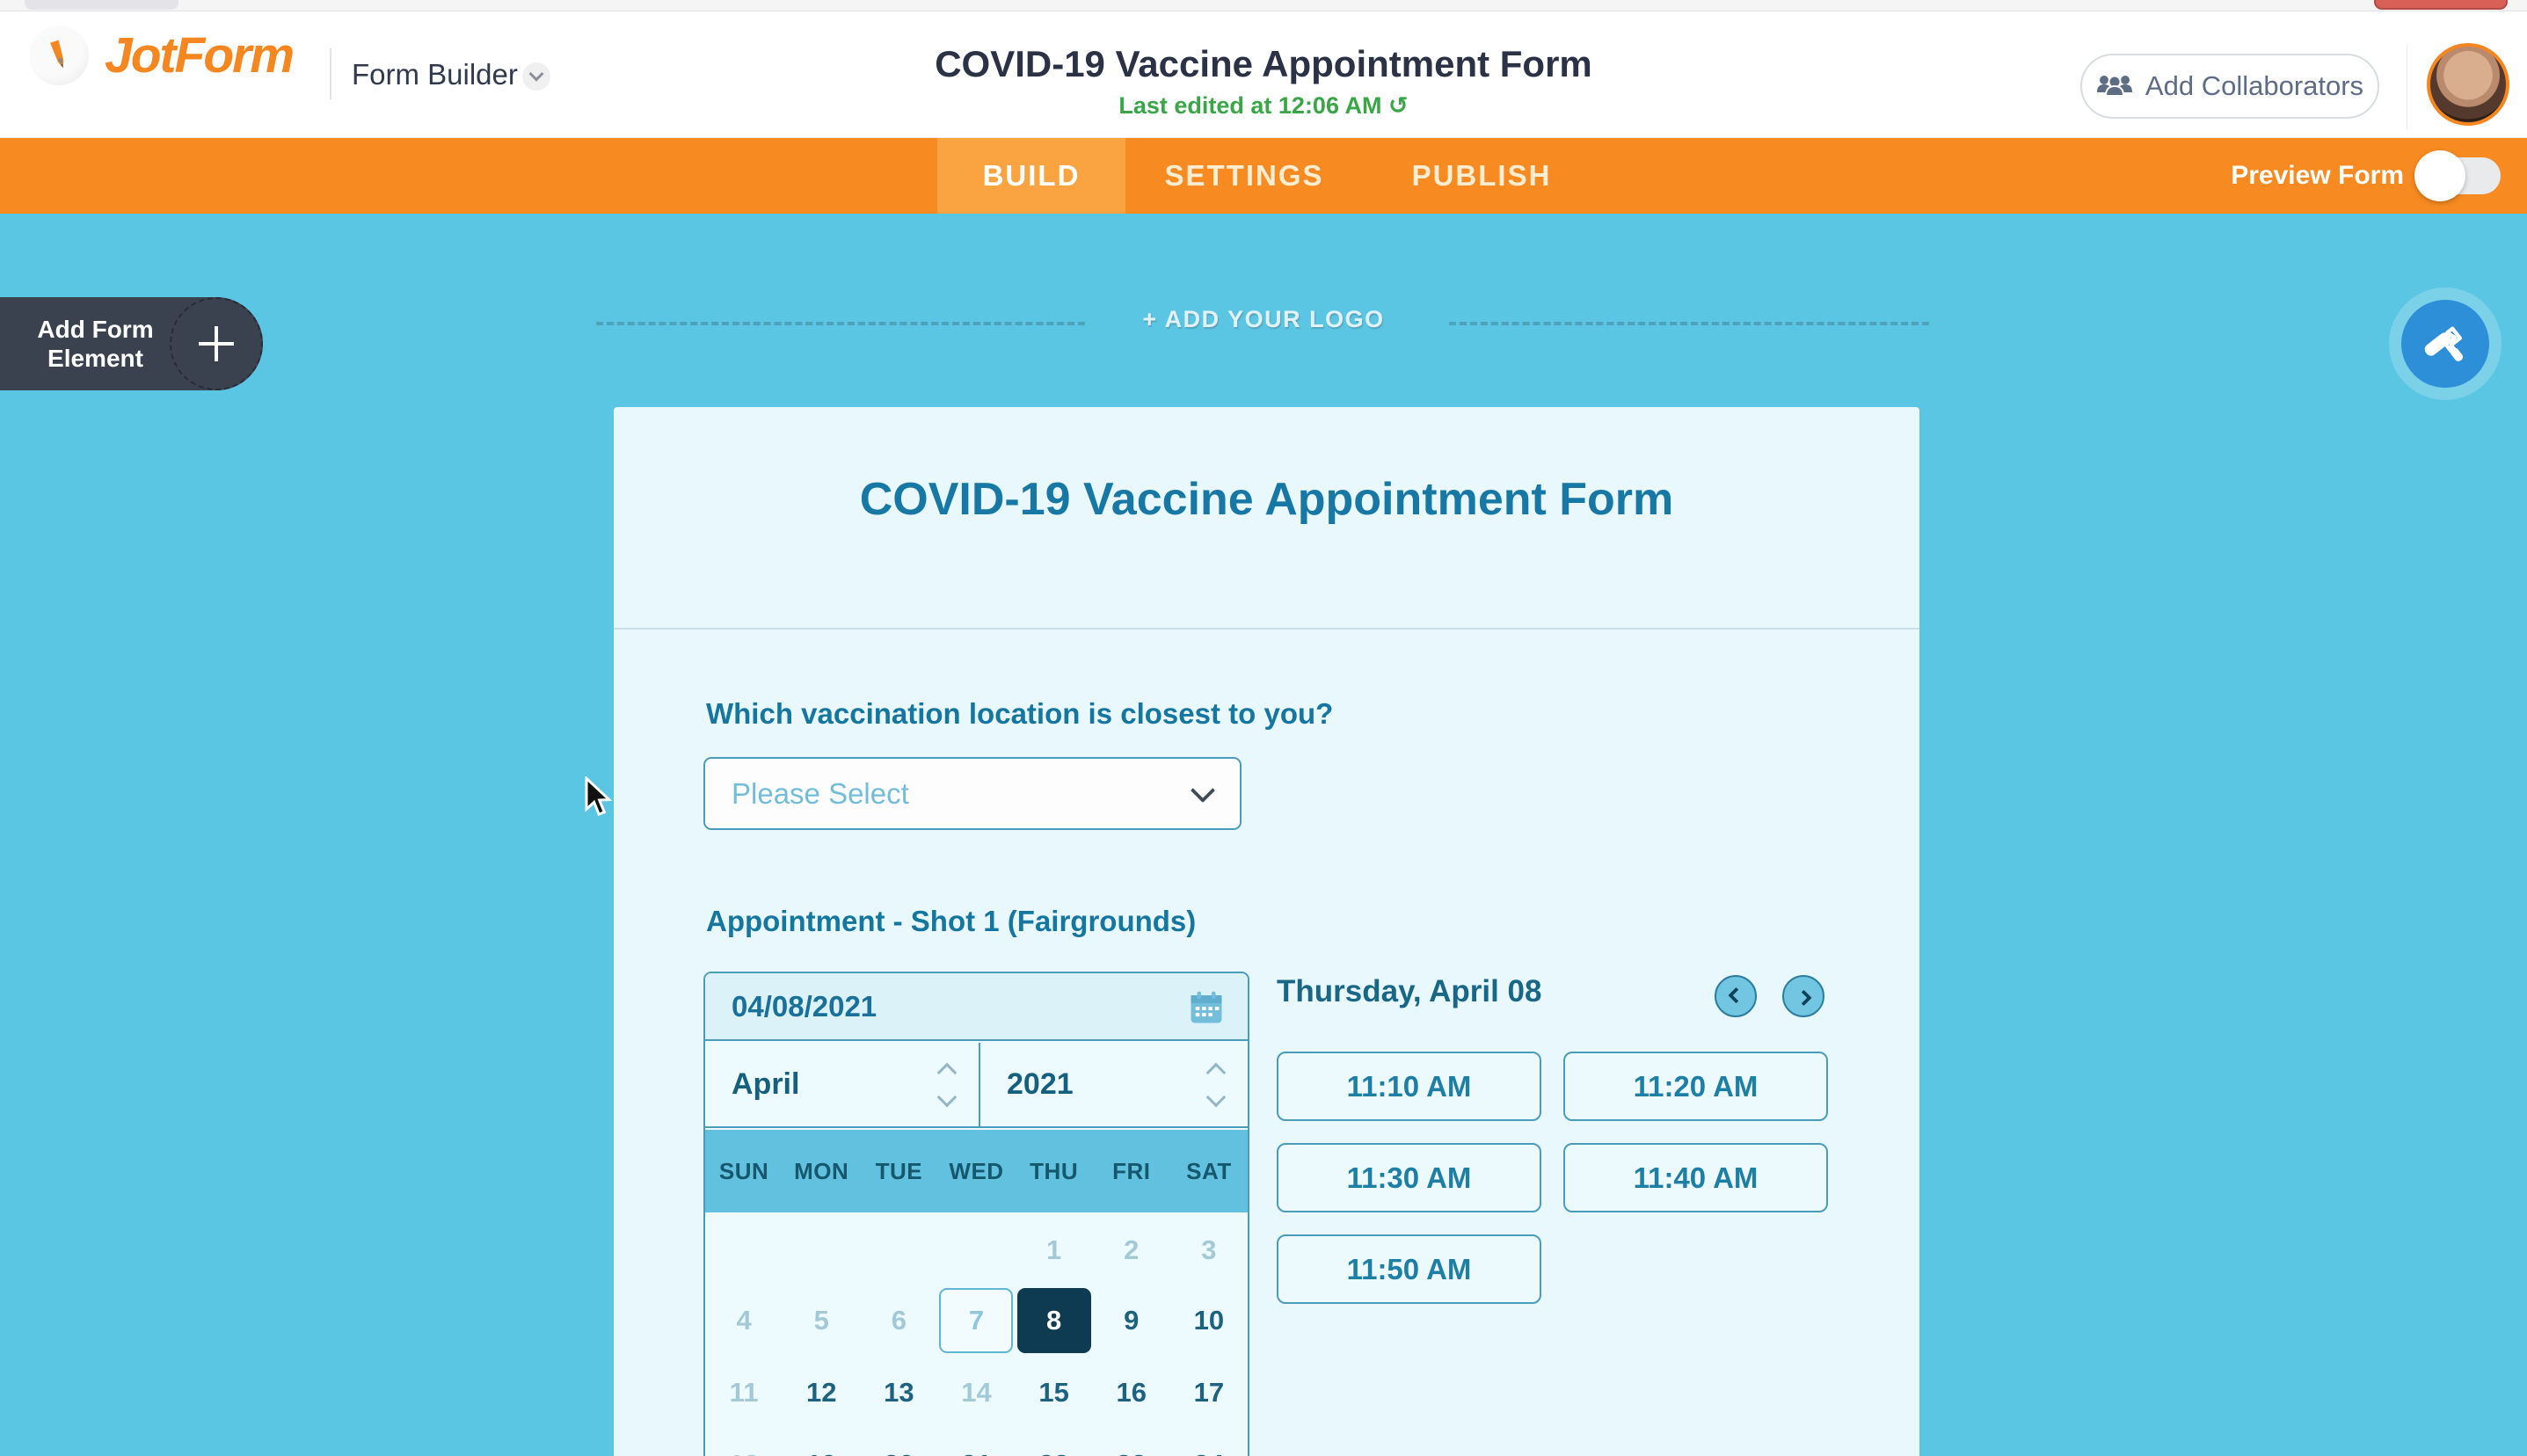 This screenshot has height=1456, width=2527. Describe the element at coordinates (2114, 86) in the screenshot. I see `people-group-icon` at that location.